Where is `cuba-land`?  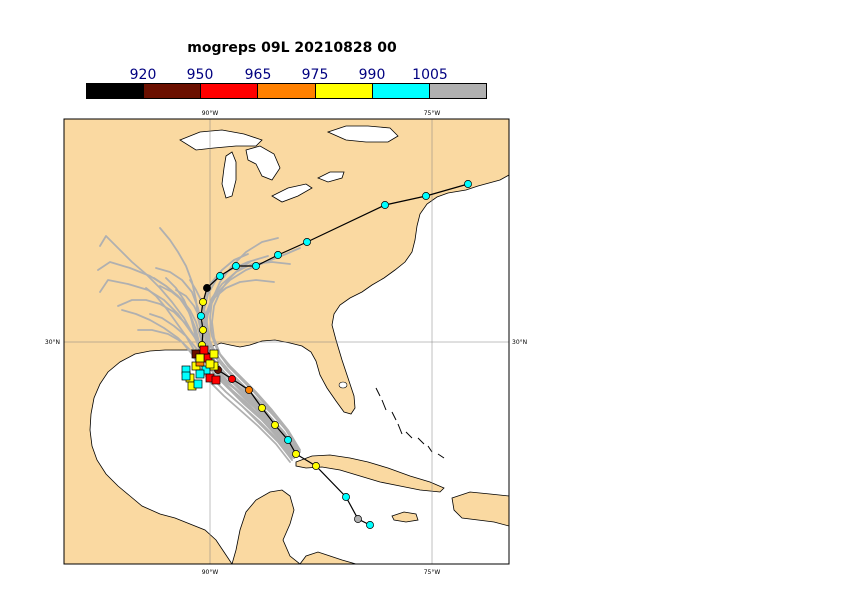 cuba-land is located at coordinates (370, 473).